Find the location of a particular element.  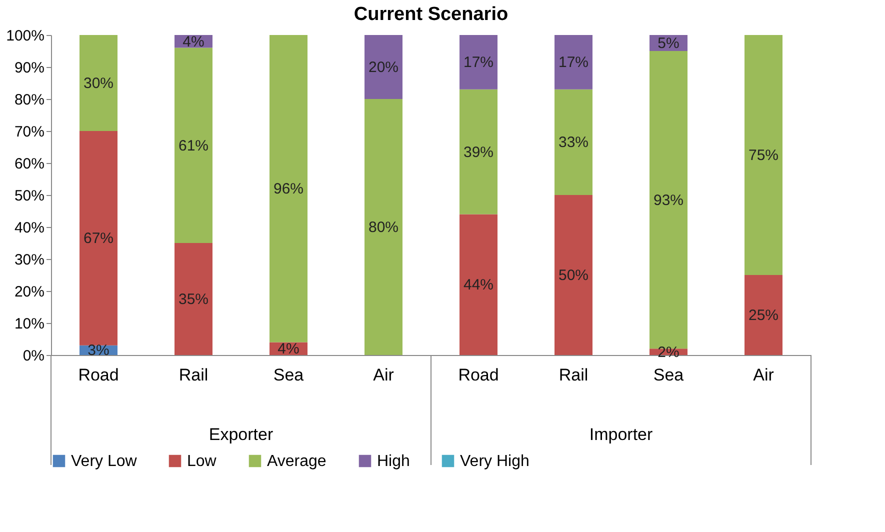

data-label: 39% is located at coordinates (478, 152).